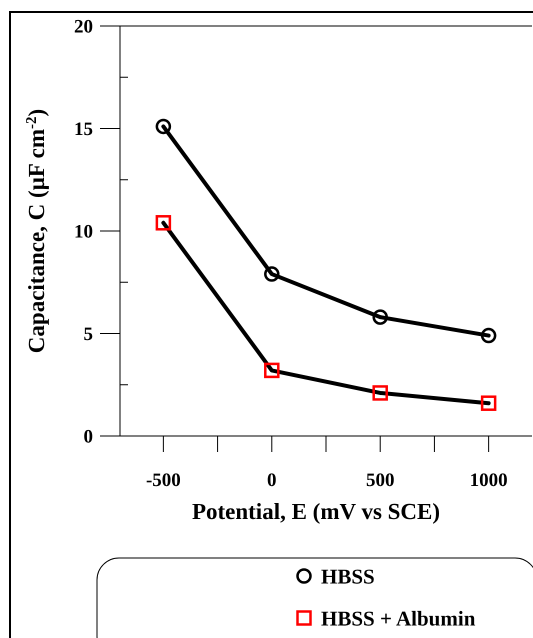 The image size is (533, 638). What do you see at coordinates (316, 511) in the screenshot?
I see `x-axis-title: Potential, E (mV vs SCE)` at bounding box center [316, 511].